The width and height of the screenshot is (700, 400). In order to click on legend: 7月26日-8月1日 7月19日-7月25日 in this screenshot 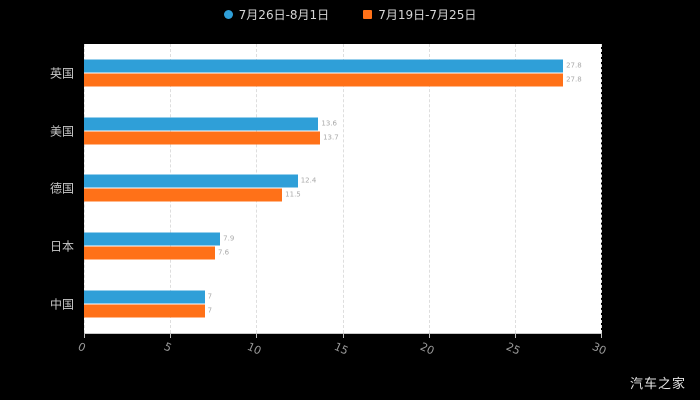, I will do `click(350, 14)`.